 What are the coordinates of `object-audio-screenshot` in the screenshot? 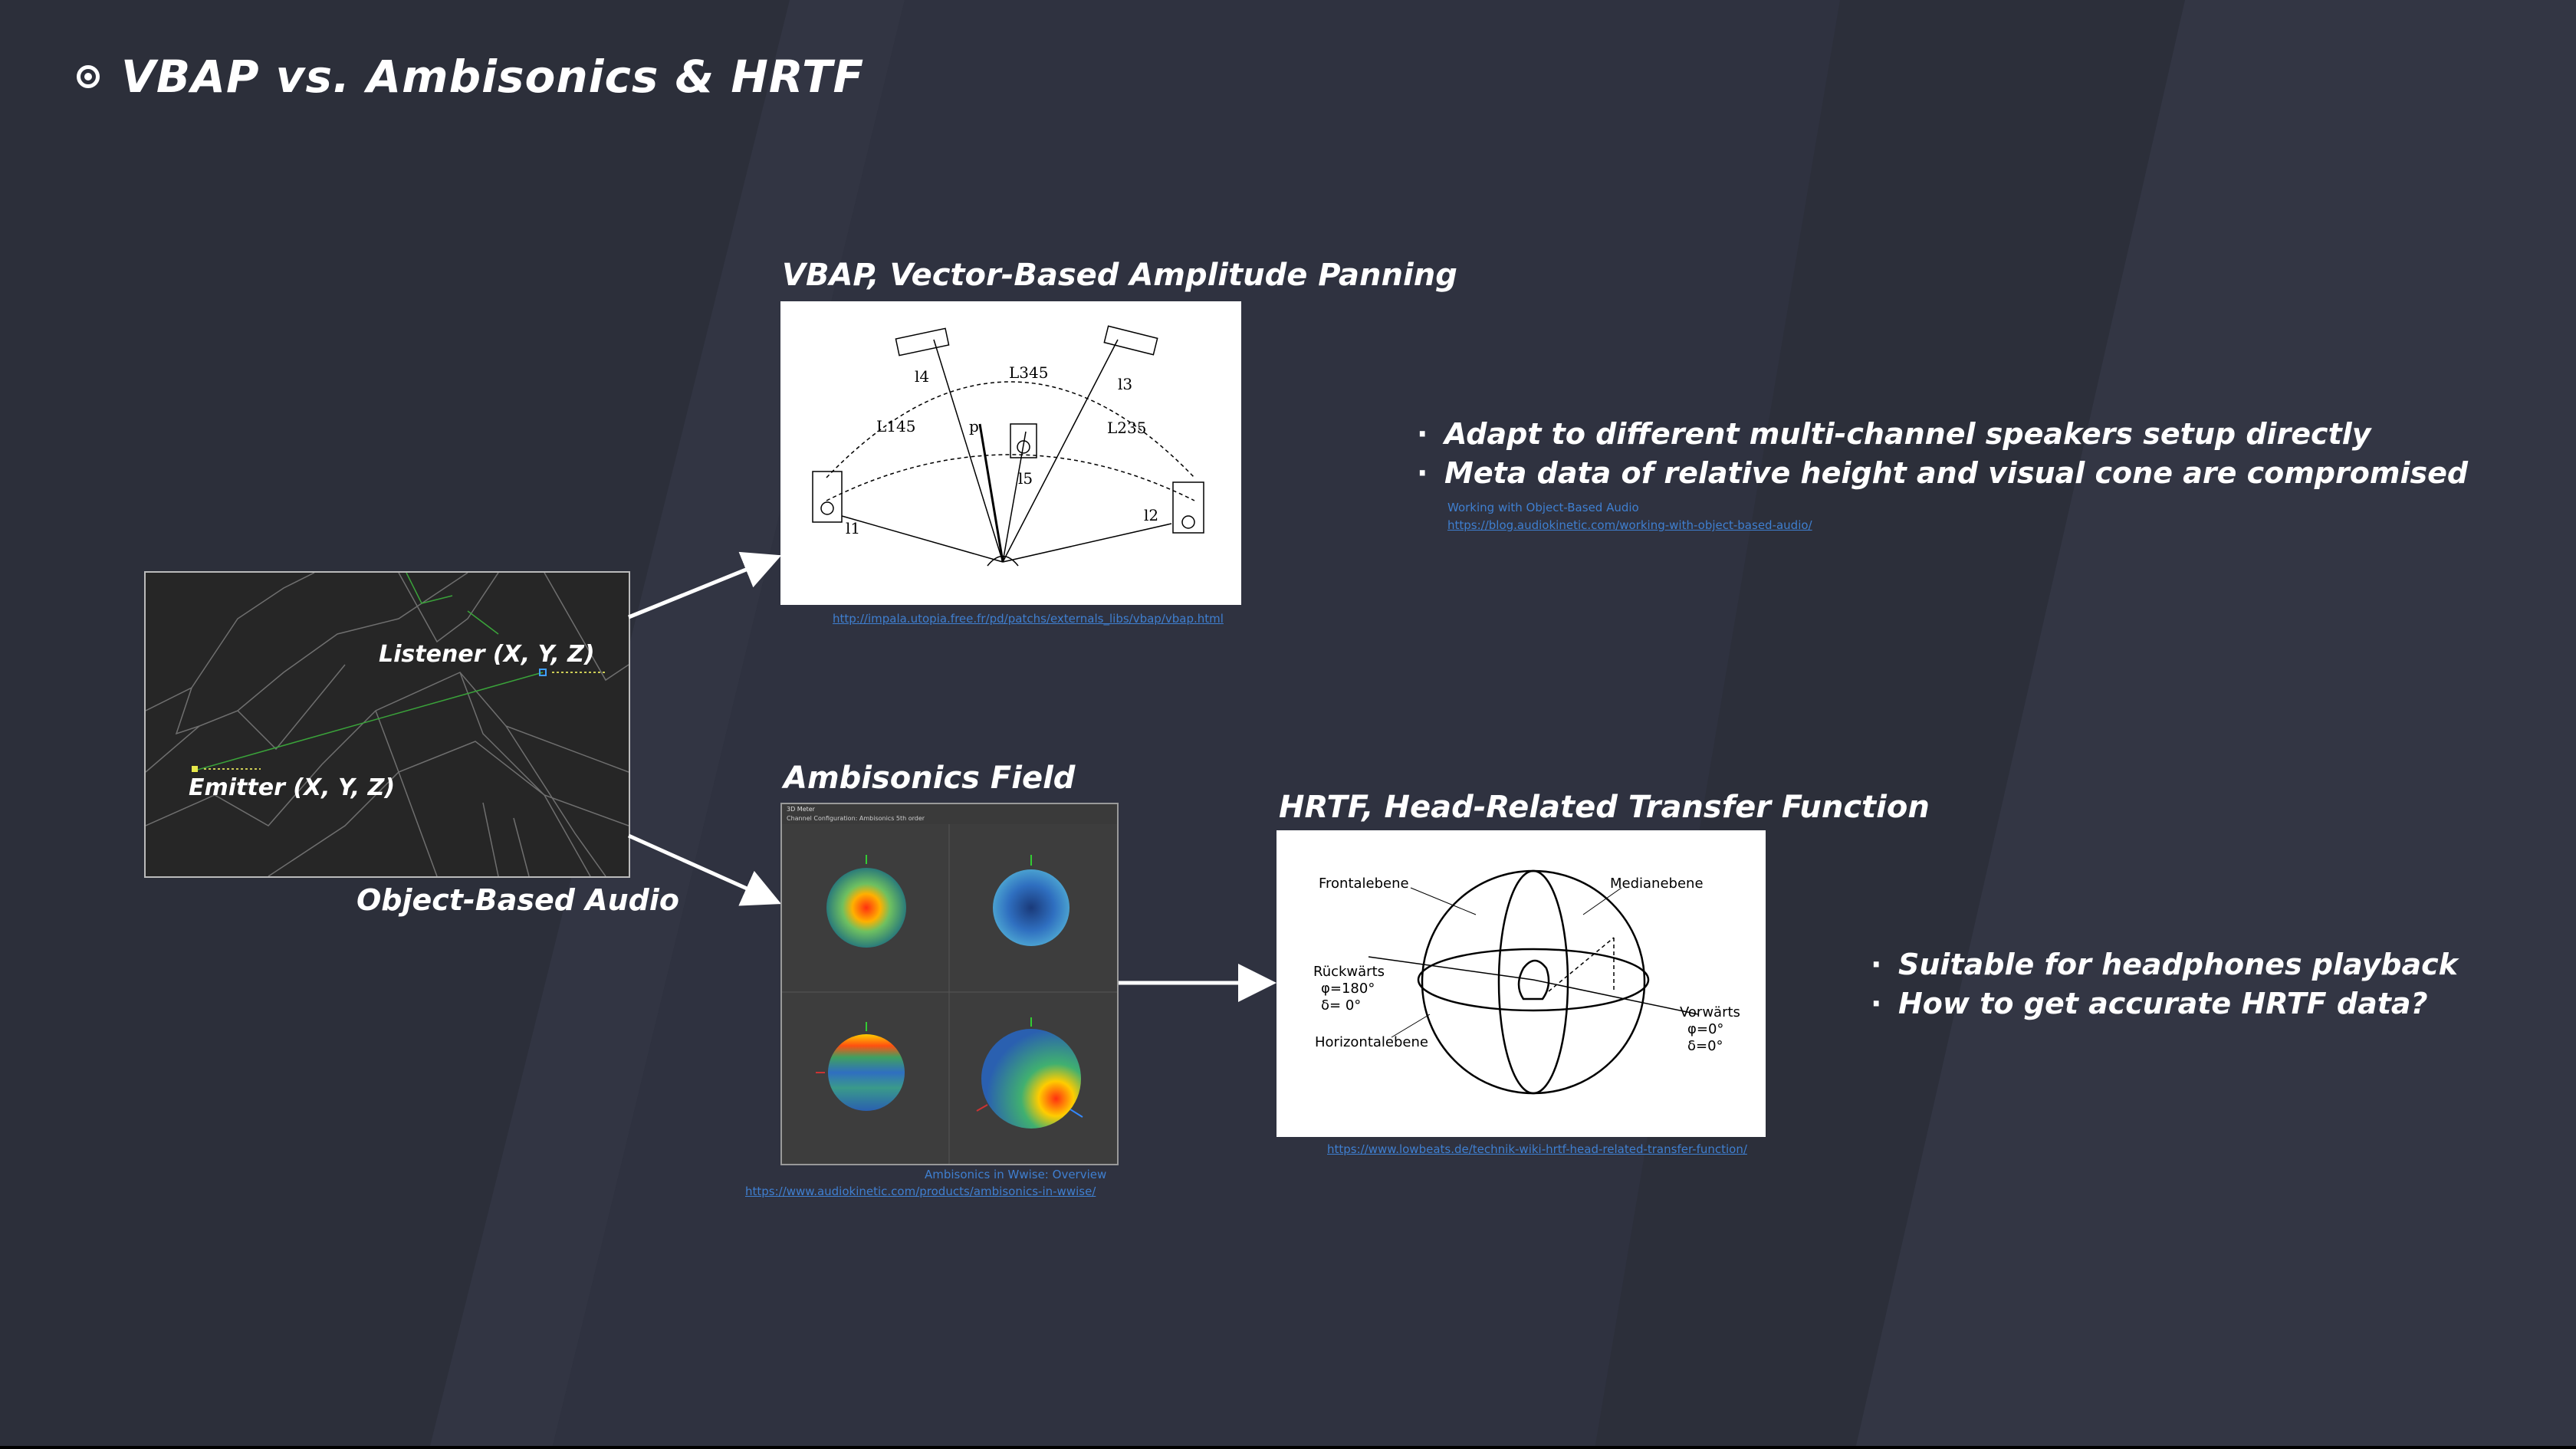 It's located at (387, 724).